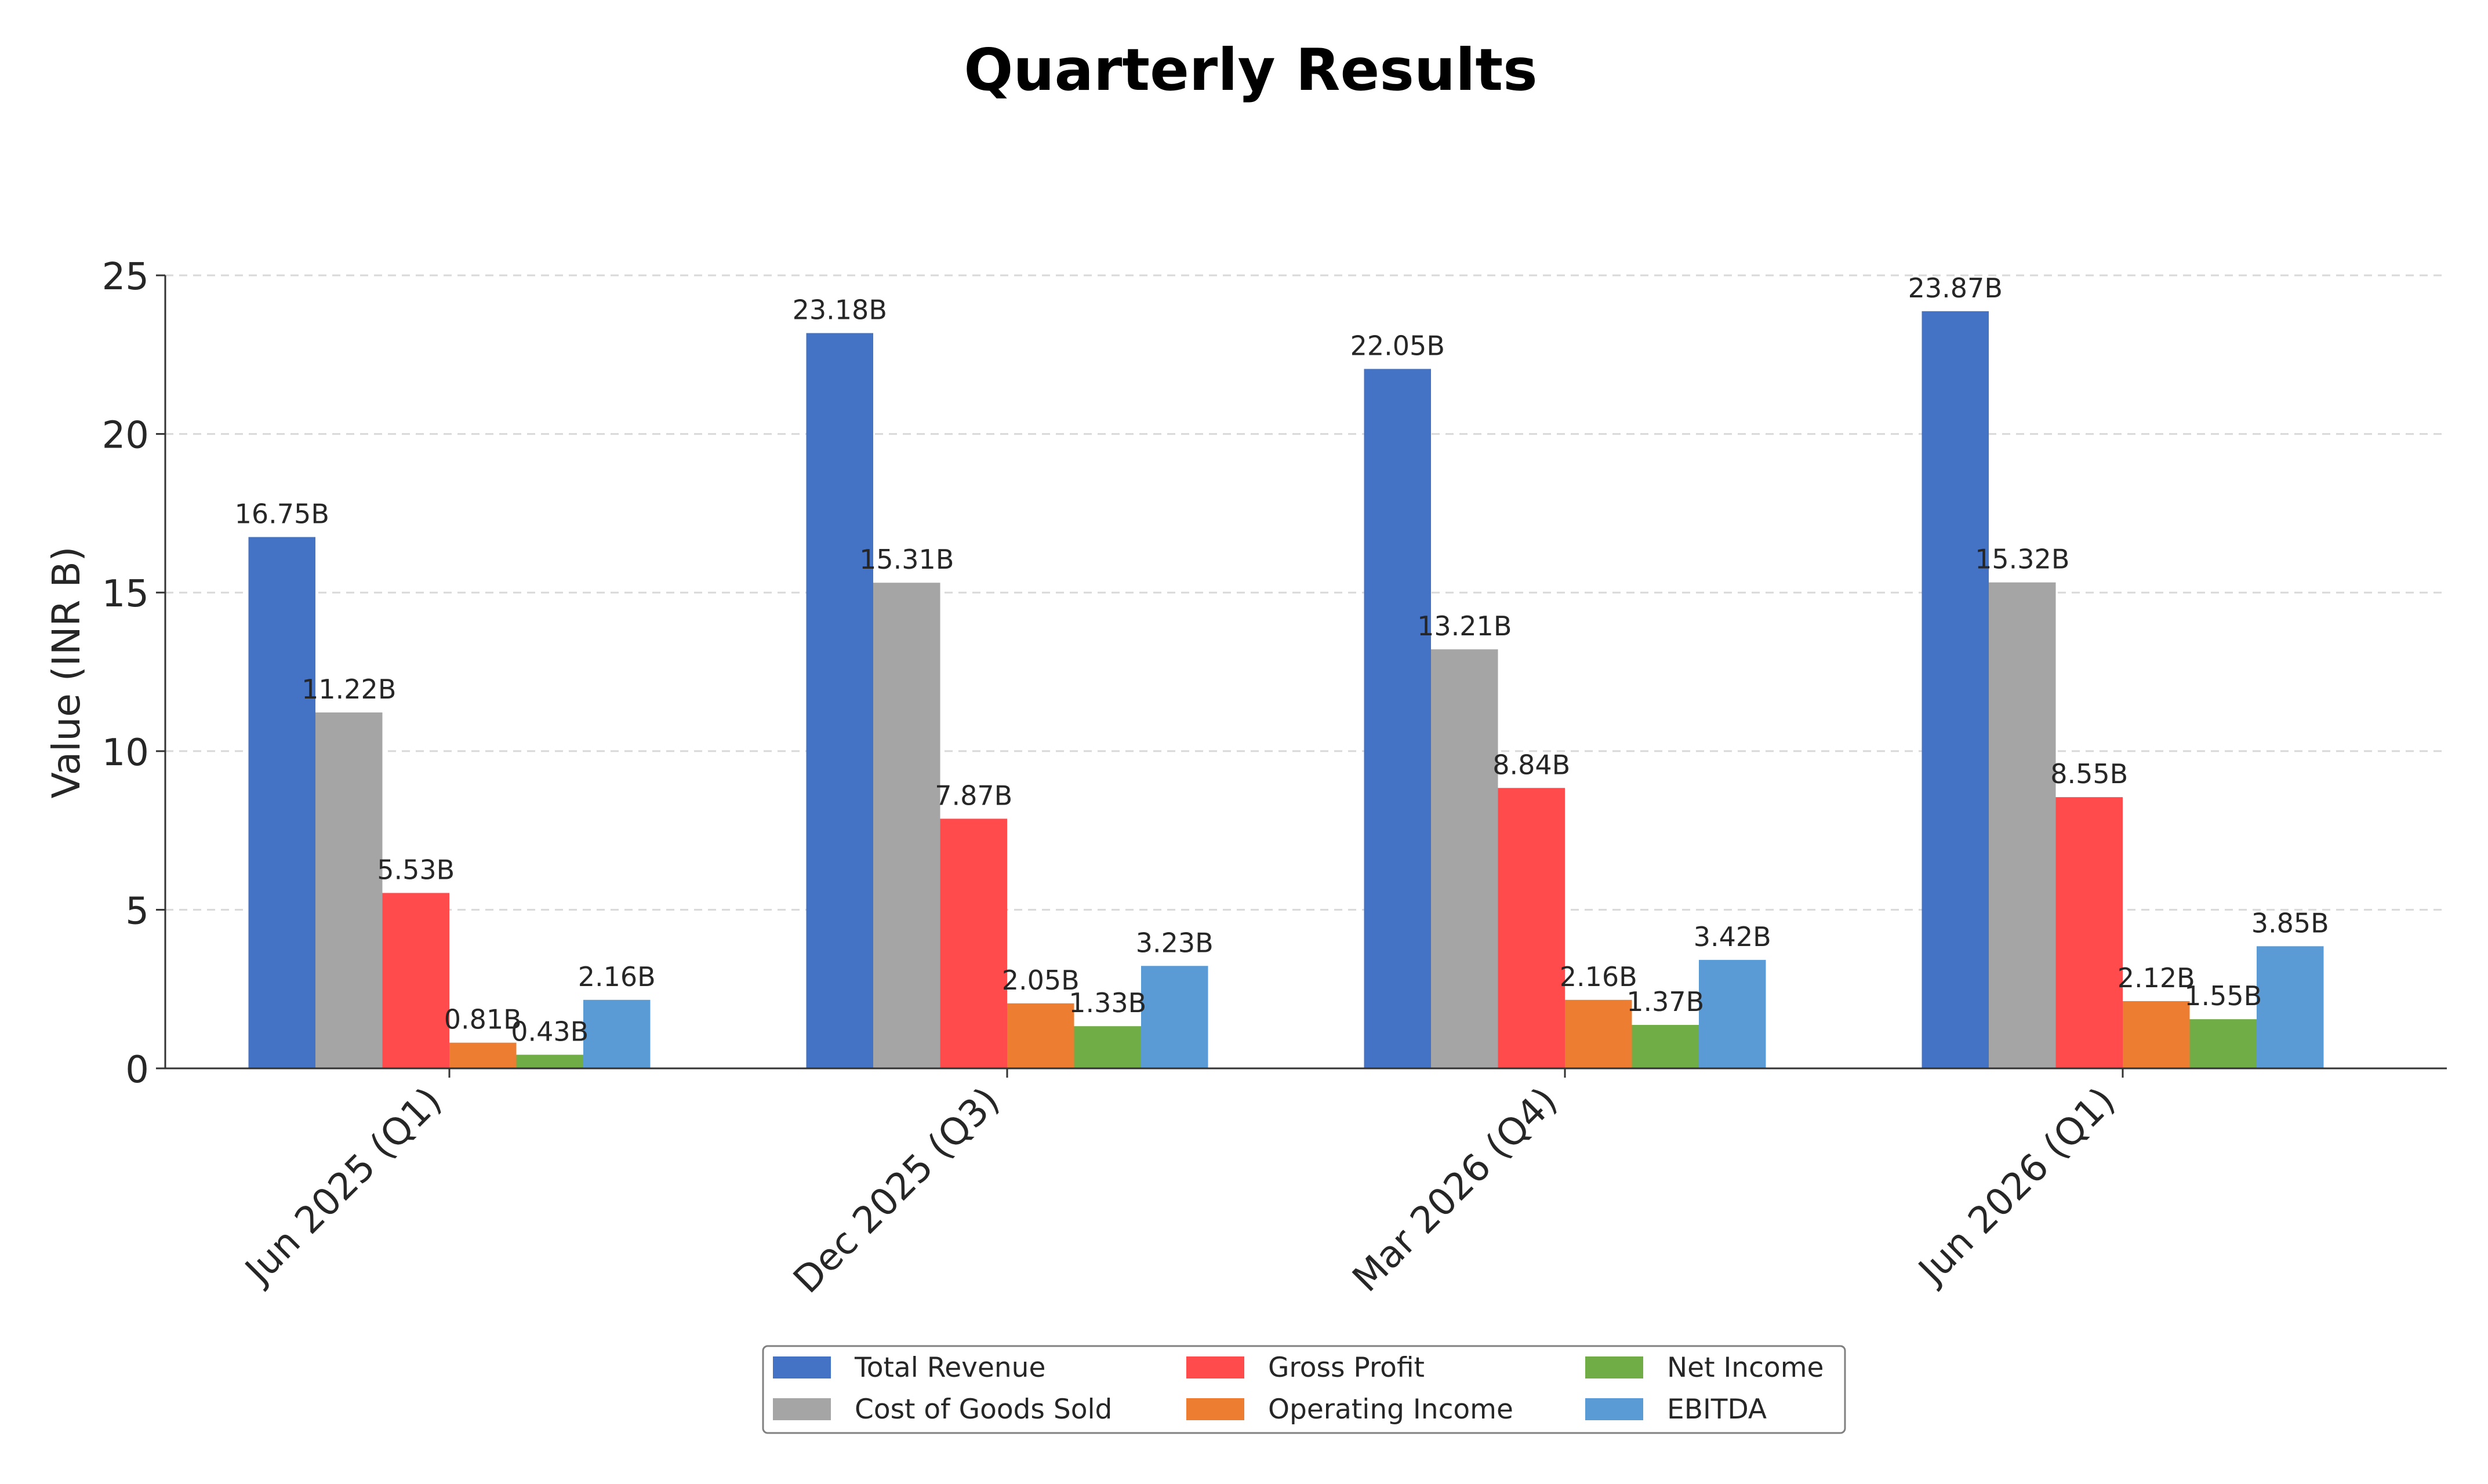 The width and height of the screenshot is (2488, 1484). What do you see at coordinates (66, 673) in the screenshot?
I see `y-axis-label: Value (INR B)` at bounding box center [66, 673].